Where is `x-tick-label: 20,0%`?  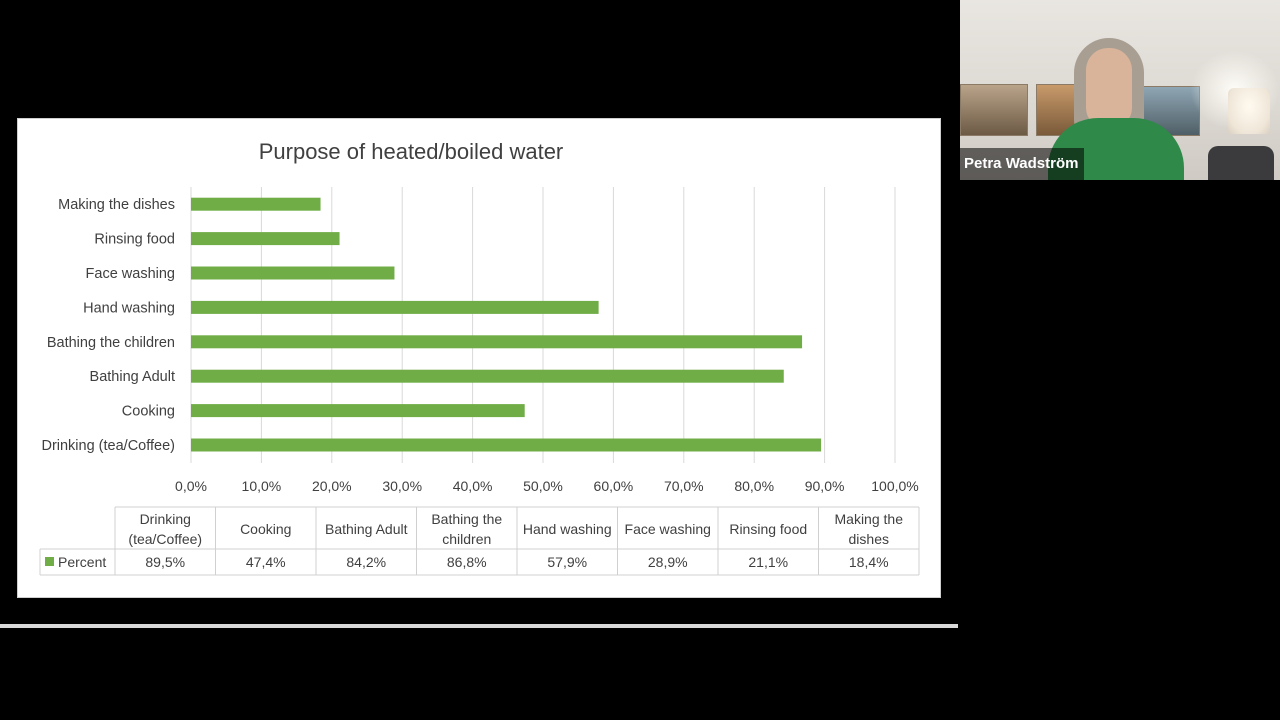 x-tick-label: 20,0% is located at coordinates (332, 486).